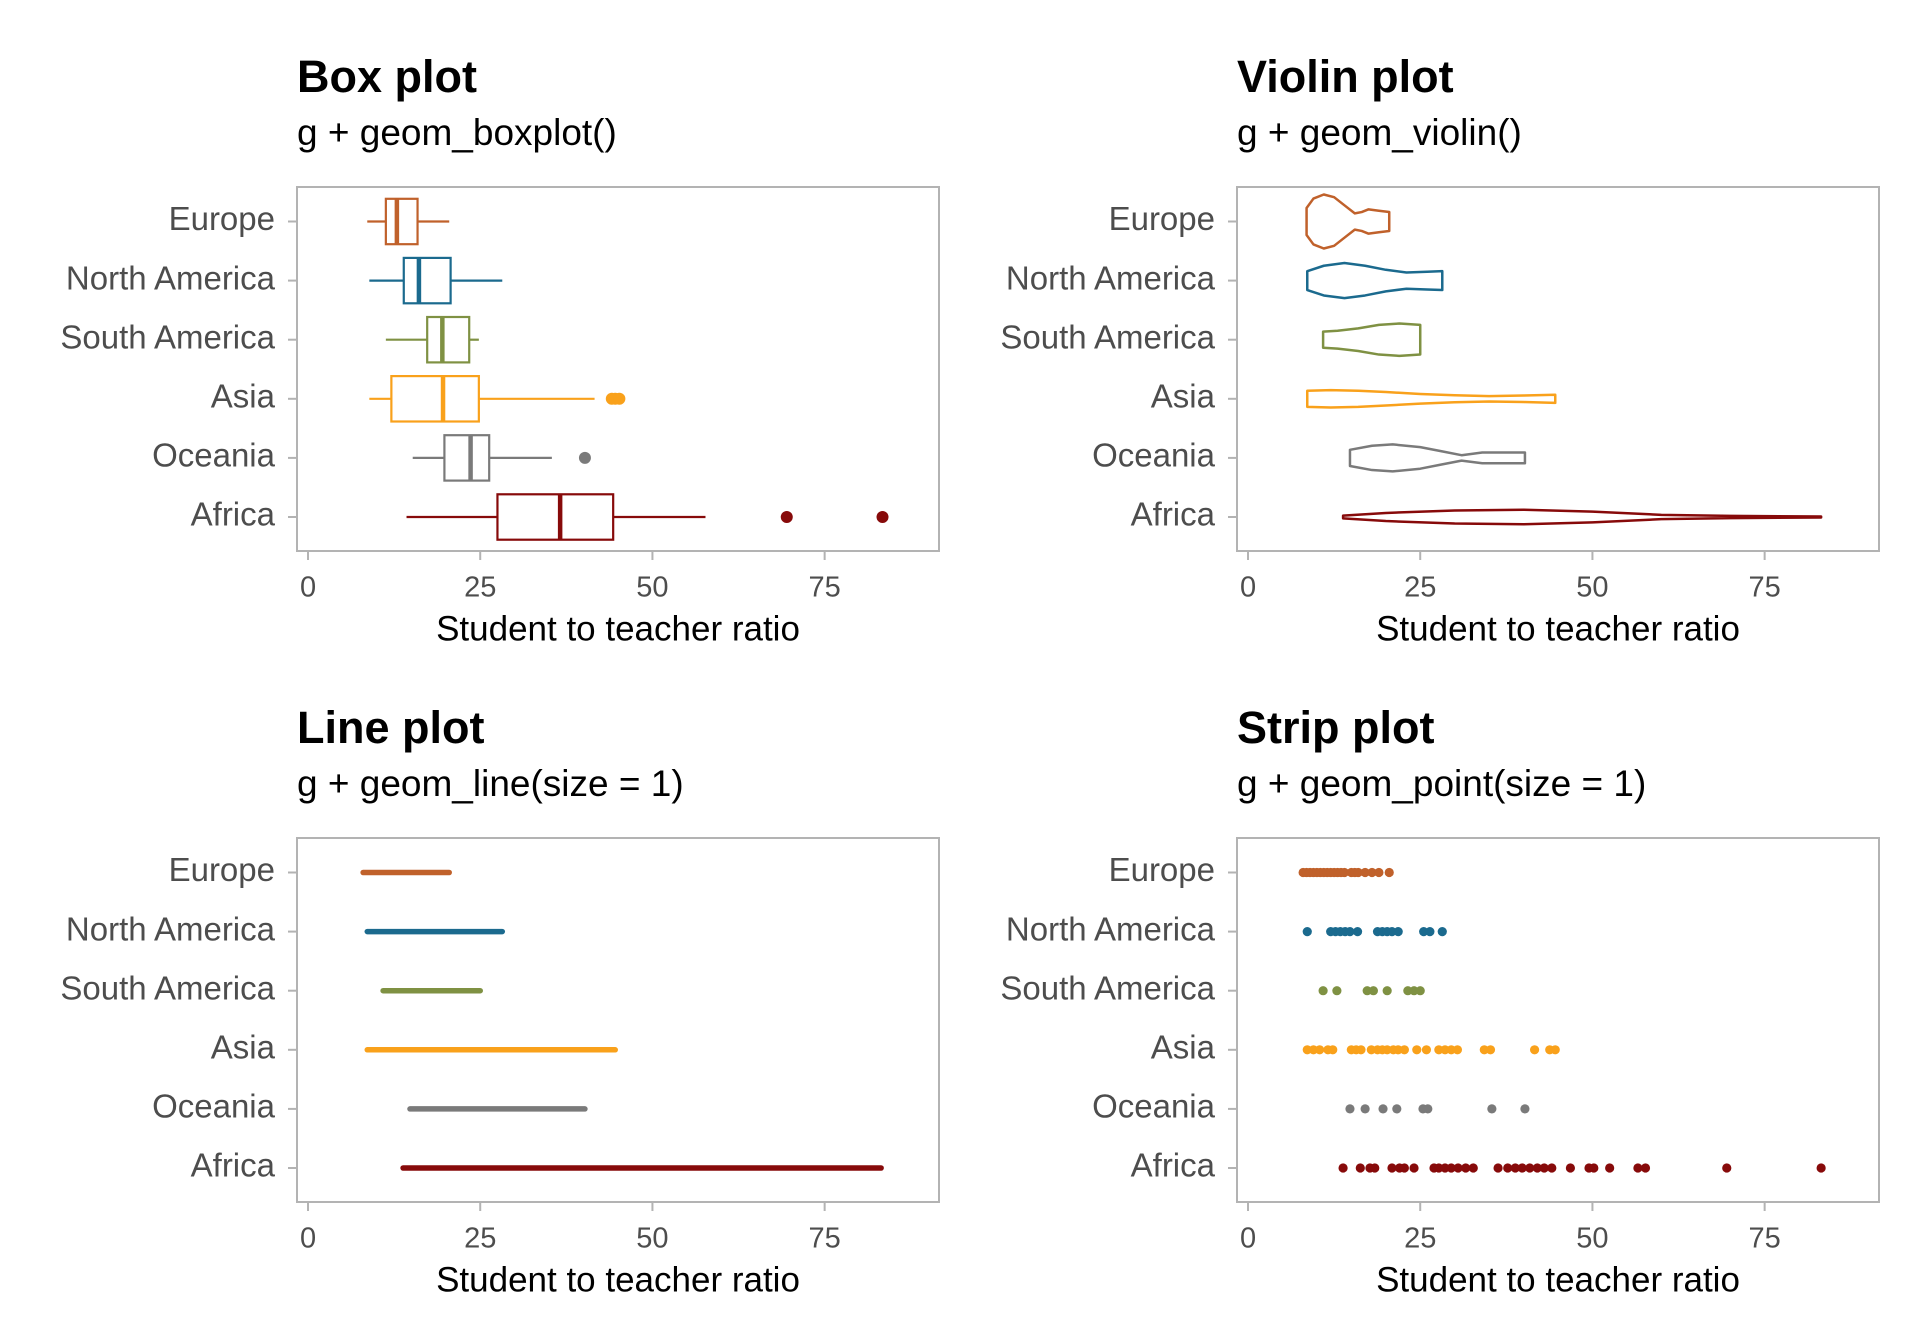 Image resolution: width=1920 pixels, height=1344 pixels. Describe the element at coordinates (457, 132) in the screenshot. I see `chart-subtitle: g + geom_boxplot()` at that location.